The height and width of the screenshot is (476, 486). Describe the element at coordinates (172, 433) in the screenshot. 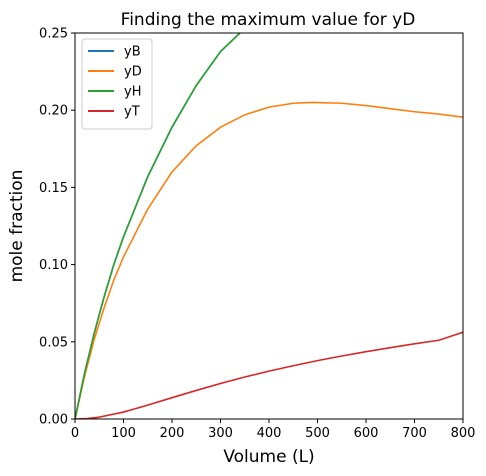

I see `x-tick-label: 200` at that location.